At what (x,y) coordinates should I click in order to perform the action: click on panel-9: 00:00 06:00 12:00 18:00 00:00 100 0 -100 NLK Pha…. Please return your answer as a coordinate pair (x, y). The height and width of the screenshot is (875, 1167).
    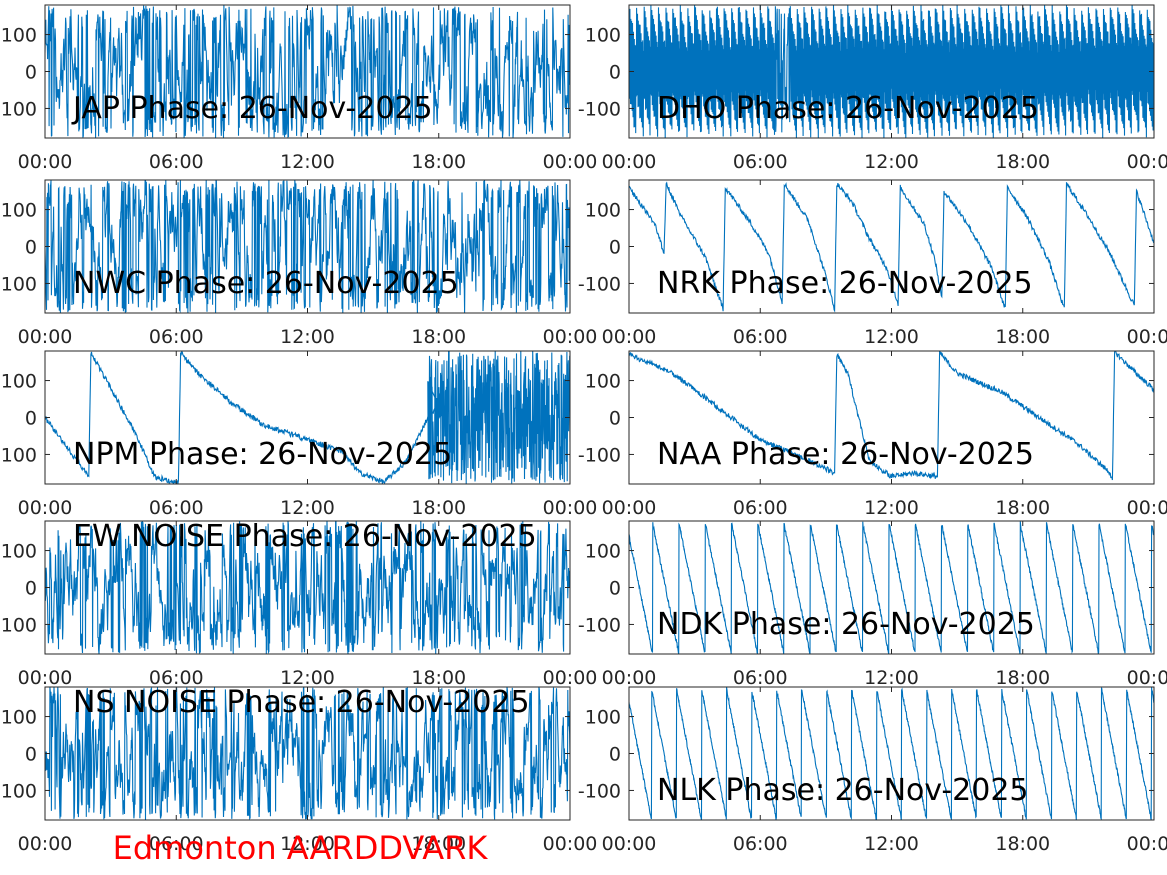
    Looking at the image, I should click on (872, 770).